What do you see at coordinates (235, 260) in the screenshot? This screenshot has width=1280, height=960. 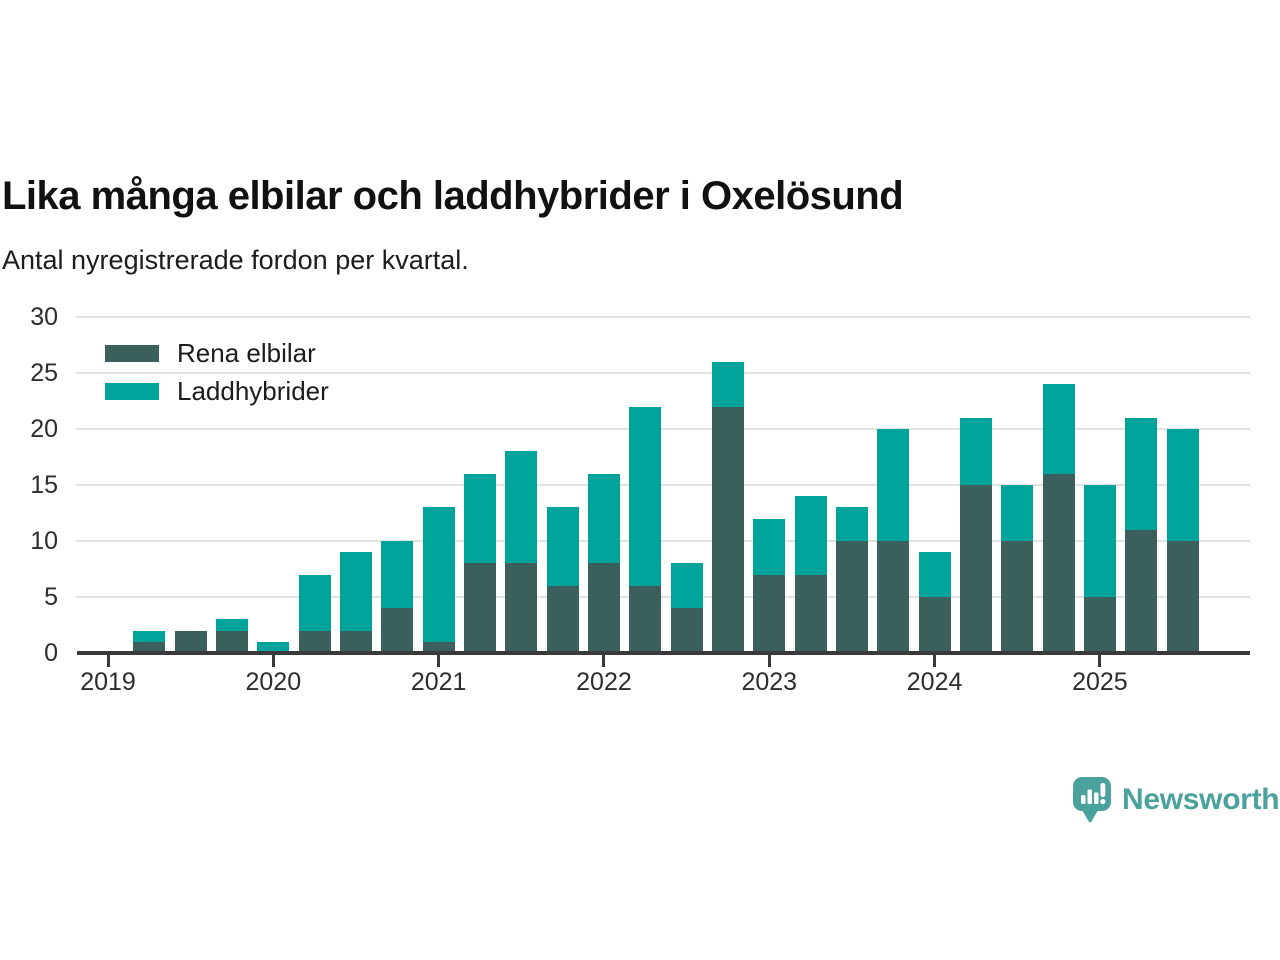 I see `chart-subtitle: Antal nyregistrerade fordon per kvartal.` at bounding box center [235, 260].